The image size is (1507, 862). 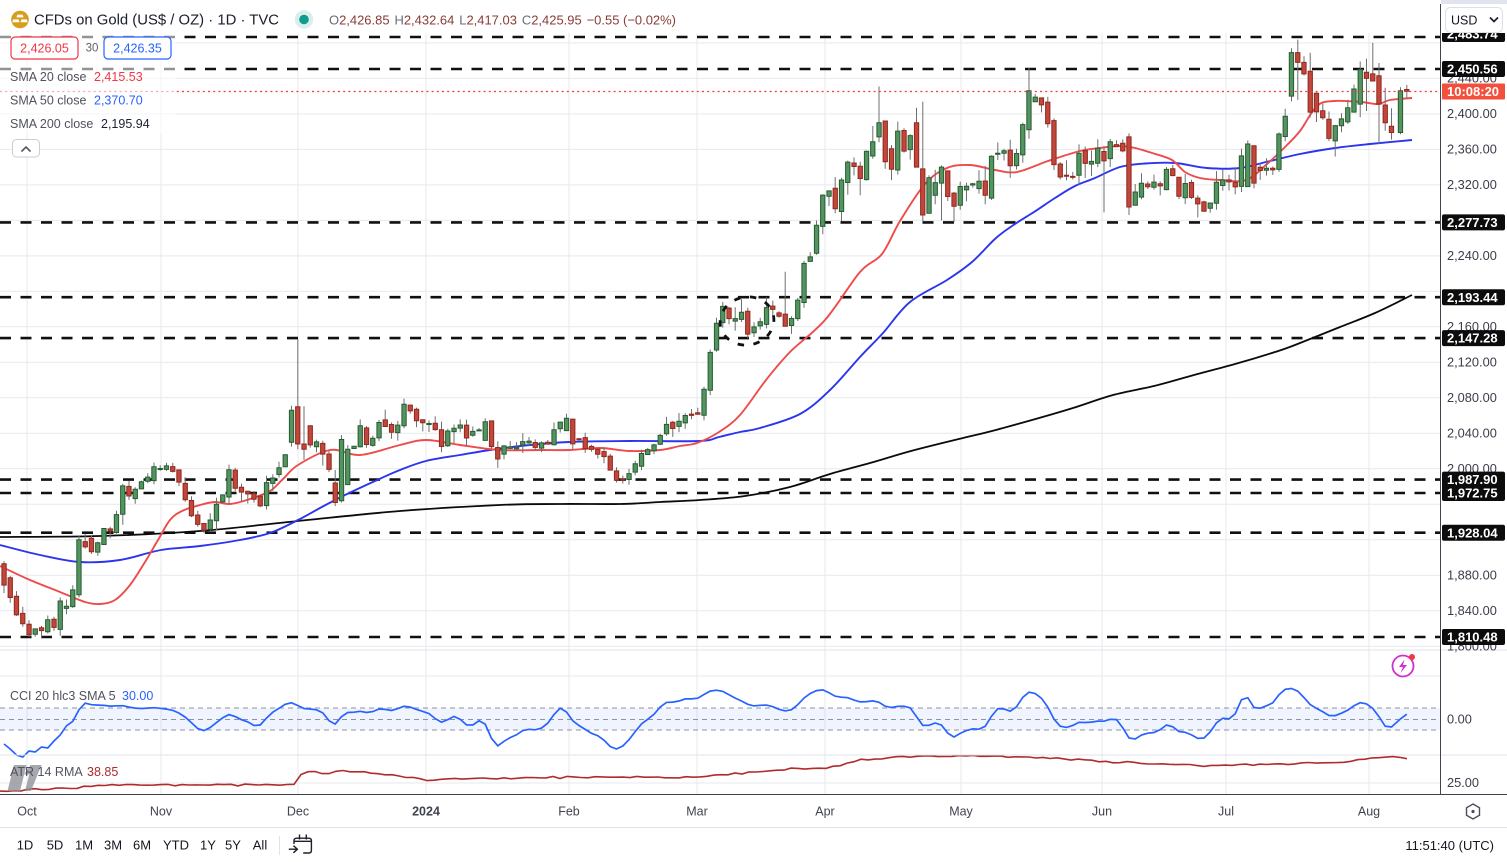 What do you see at coordinates (426, 812) in the screenshot?
I see `svg-text: 2024` at bounding box center [426, 812].